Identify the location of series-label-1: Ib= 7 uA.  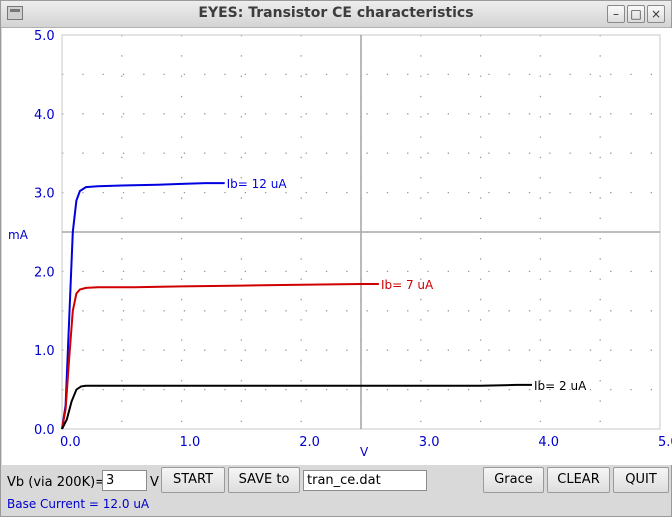
(407, 285).